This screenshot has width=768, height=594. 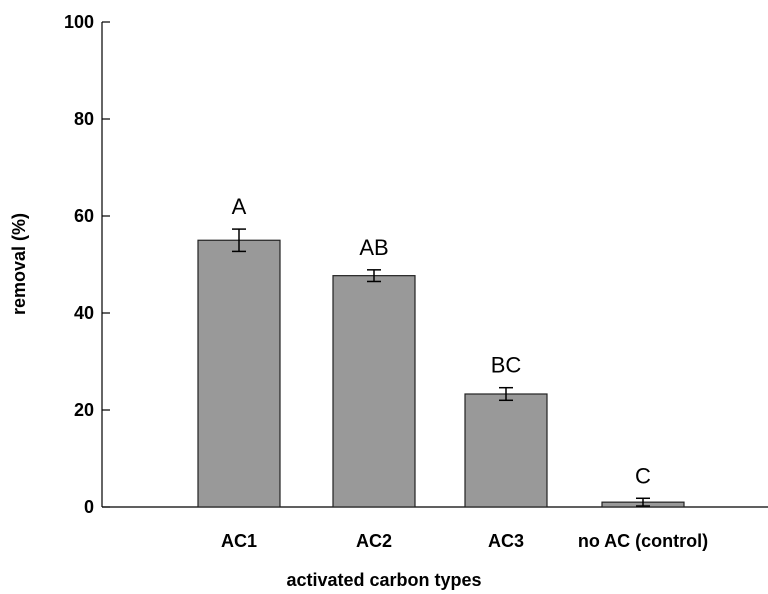 What do you see at coordinates (89, 507) in the screenshot?
I see `y-tick-label: 0` at bounding box center [89, 507].